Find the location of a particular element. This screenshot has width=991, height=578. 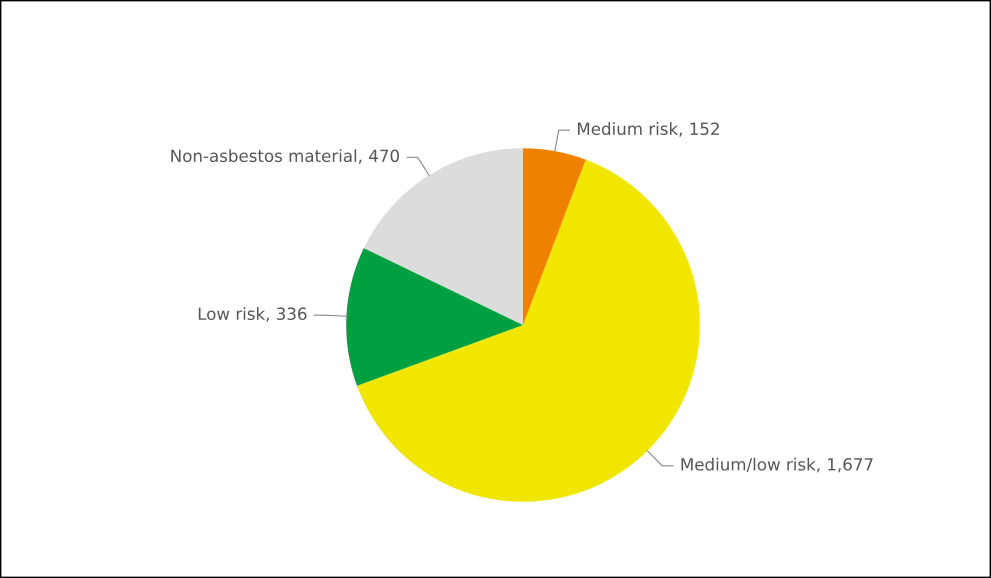

slice-label: Medium risk, 152 is located at coordinates (648, 129).